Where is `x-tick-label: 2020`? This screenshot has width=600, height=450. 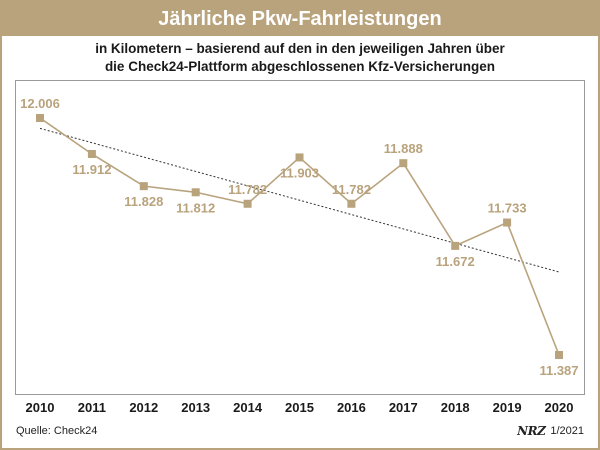 x-tick-label: 2020 is located at coordinates (559, 407).